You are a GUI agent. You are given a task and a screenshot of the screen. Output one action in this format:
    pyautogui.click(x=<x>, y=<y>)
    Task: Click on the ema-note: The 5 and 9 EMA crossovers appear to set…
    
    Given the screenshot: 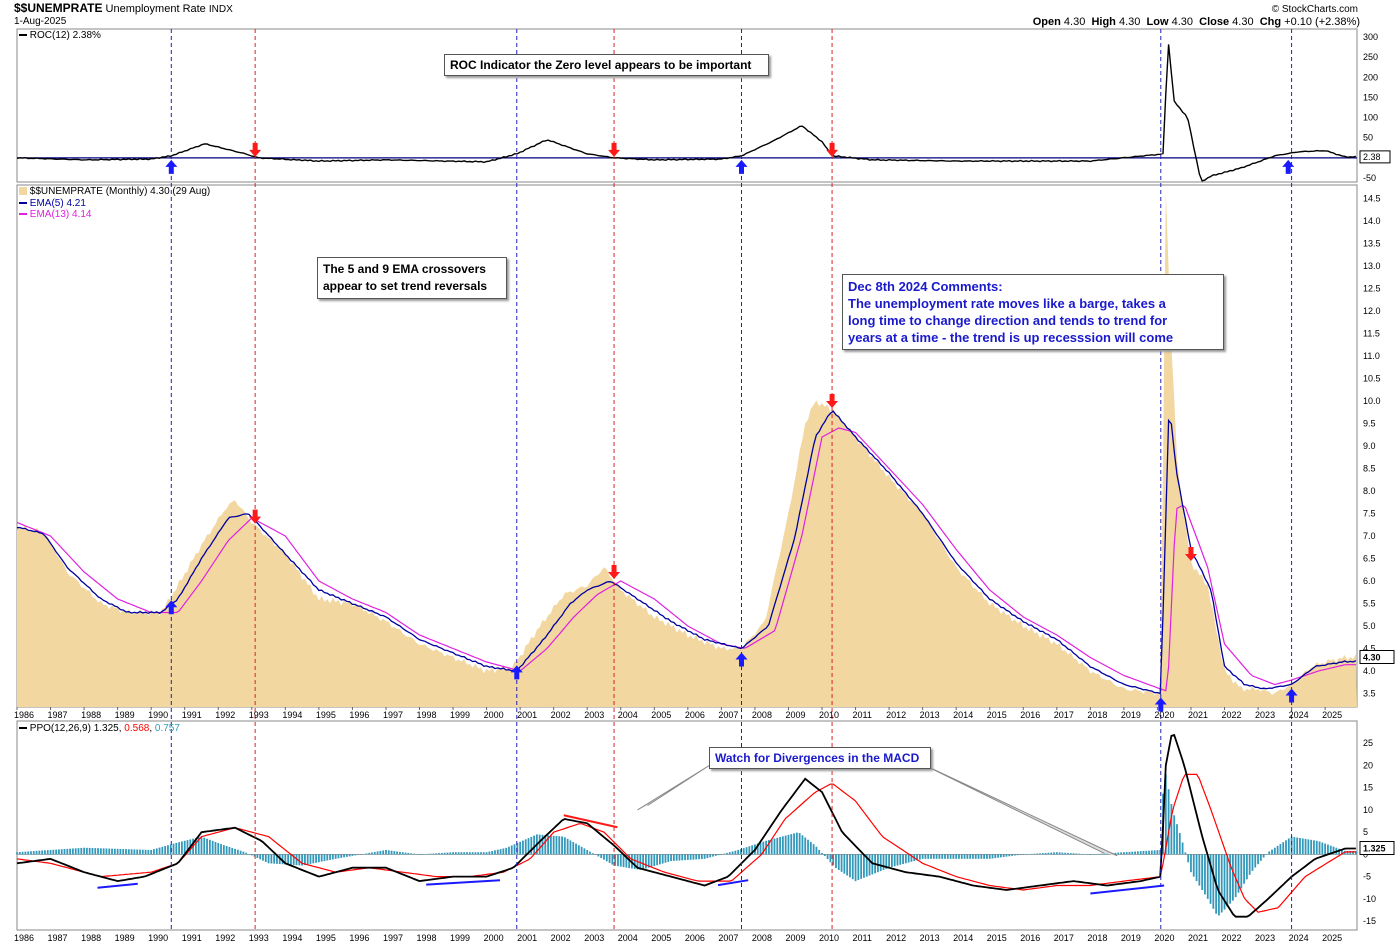 What is the action you would take?
    pyautogui.click(x=412, y=278)
    